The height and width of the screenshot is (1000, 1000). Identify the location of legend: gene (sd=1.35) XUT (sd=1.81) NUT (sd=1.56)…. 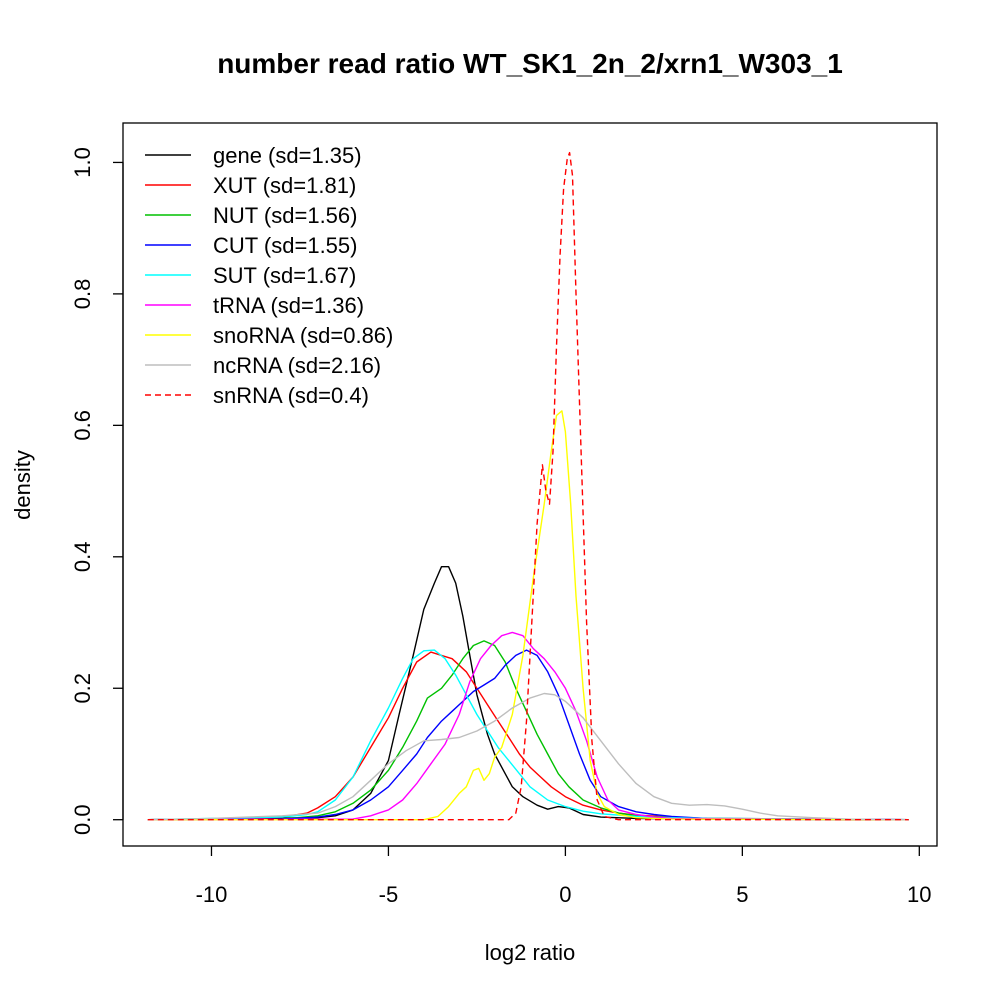
(269, 275).